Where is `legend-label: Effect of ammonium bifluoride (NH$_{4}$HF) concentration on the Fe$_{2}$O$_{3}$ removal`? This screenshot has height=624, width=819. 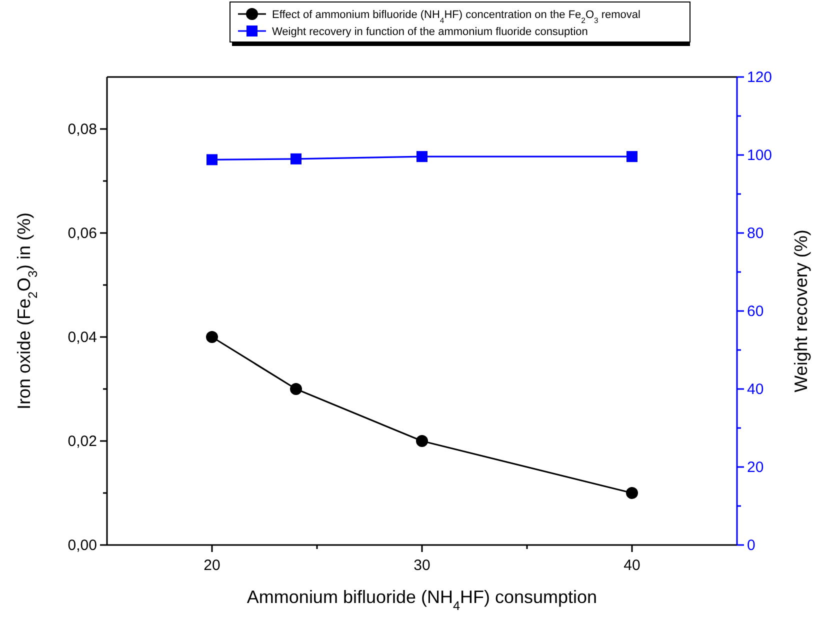
legend-label: Effect of ammonium bifluoride (NH$_{4}$HF) concentration on the Fe$_{2}$O$_{3}$ removal is located at coordinates (456, 16).